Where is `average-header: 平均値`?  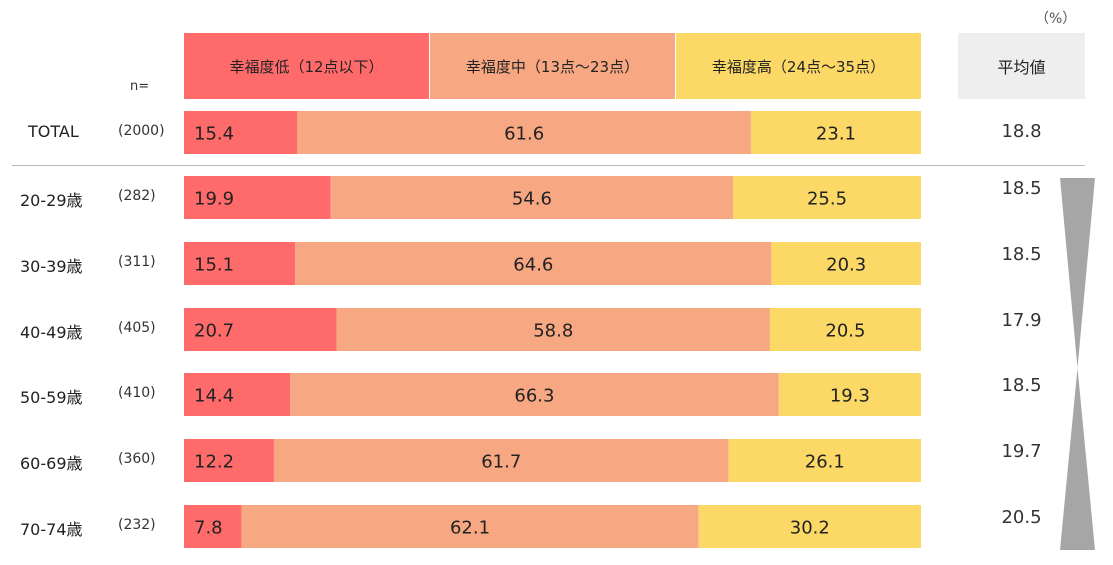 average-header: 平均値 is located at coordinates (1021, 66).